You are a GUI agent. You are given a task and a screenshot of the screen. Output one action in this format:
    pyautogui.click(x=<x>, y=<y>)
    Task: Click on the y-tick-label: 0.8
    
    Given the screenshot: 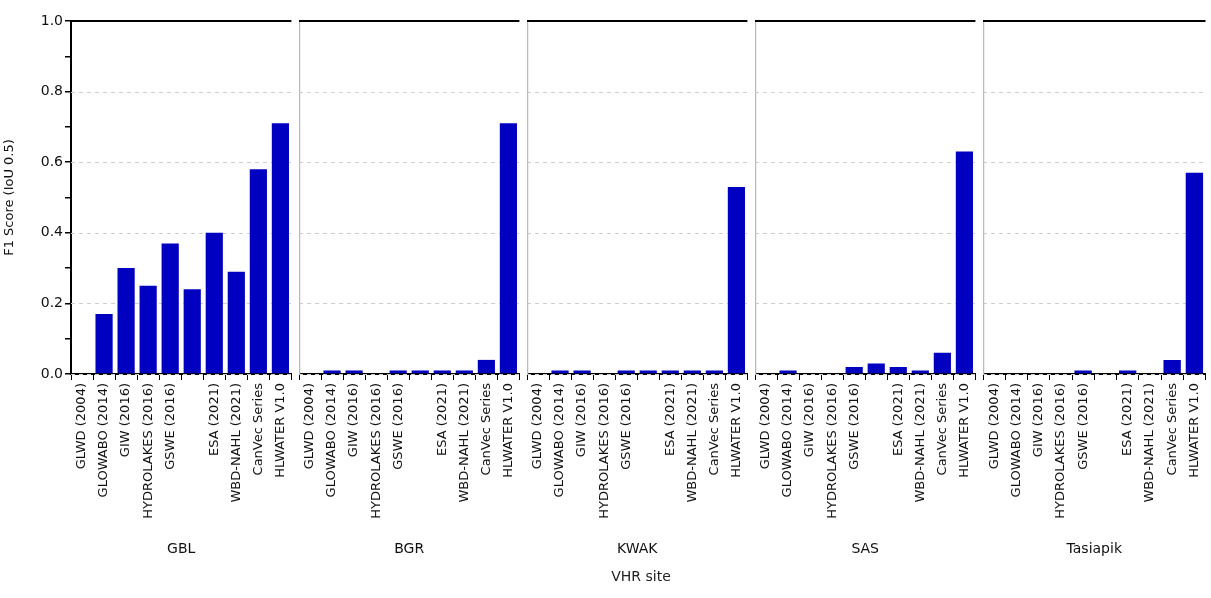 What is the action you would take?
    pyautogui.click(x=51, y=90)
    